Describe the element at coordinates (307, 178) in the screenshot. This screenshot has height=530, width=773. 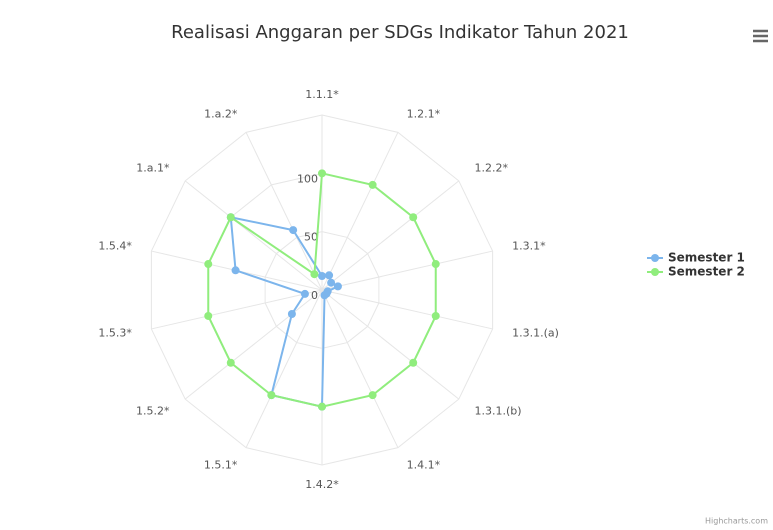
I see `y-tick-label: 100` at that location.